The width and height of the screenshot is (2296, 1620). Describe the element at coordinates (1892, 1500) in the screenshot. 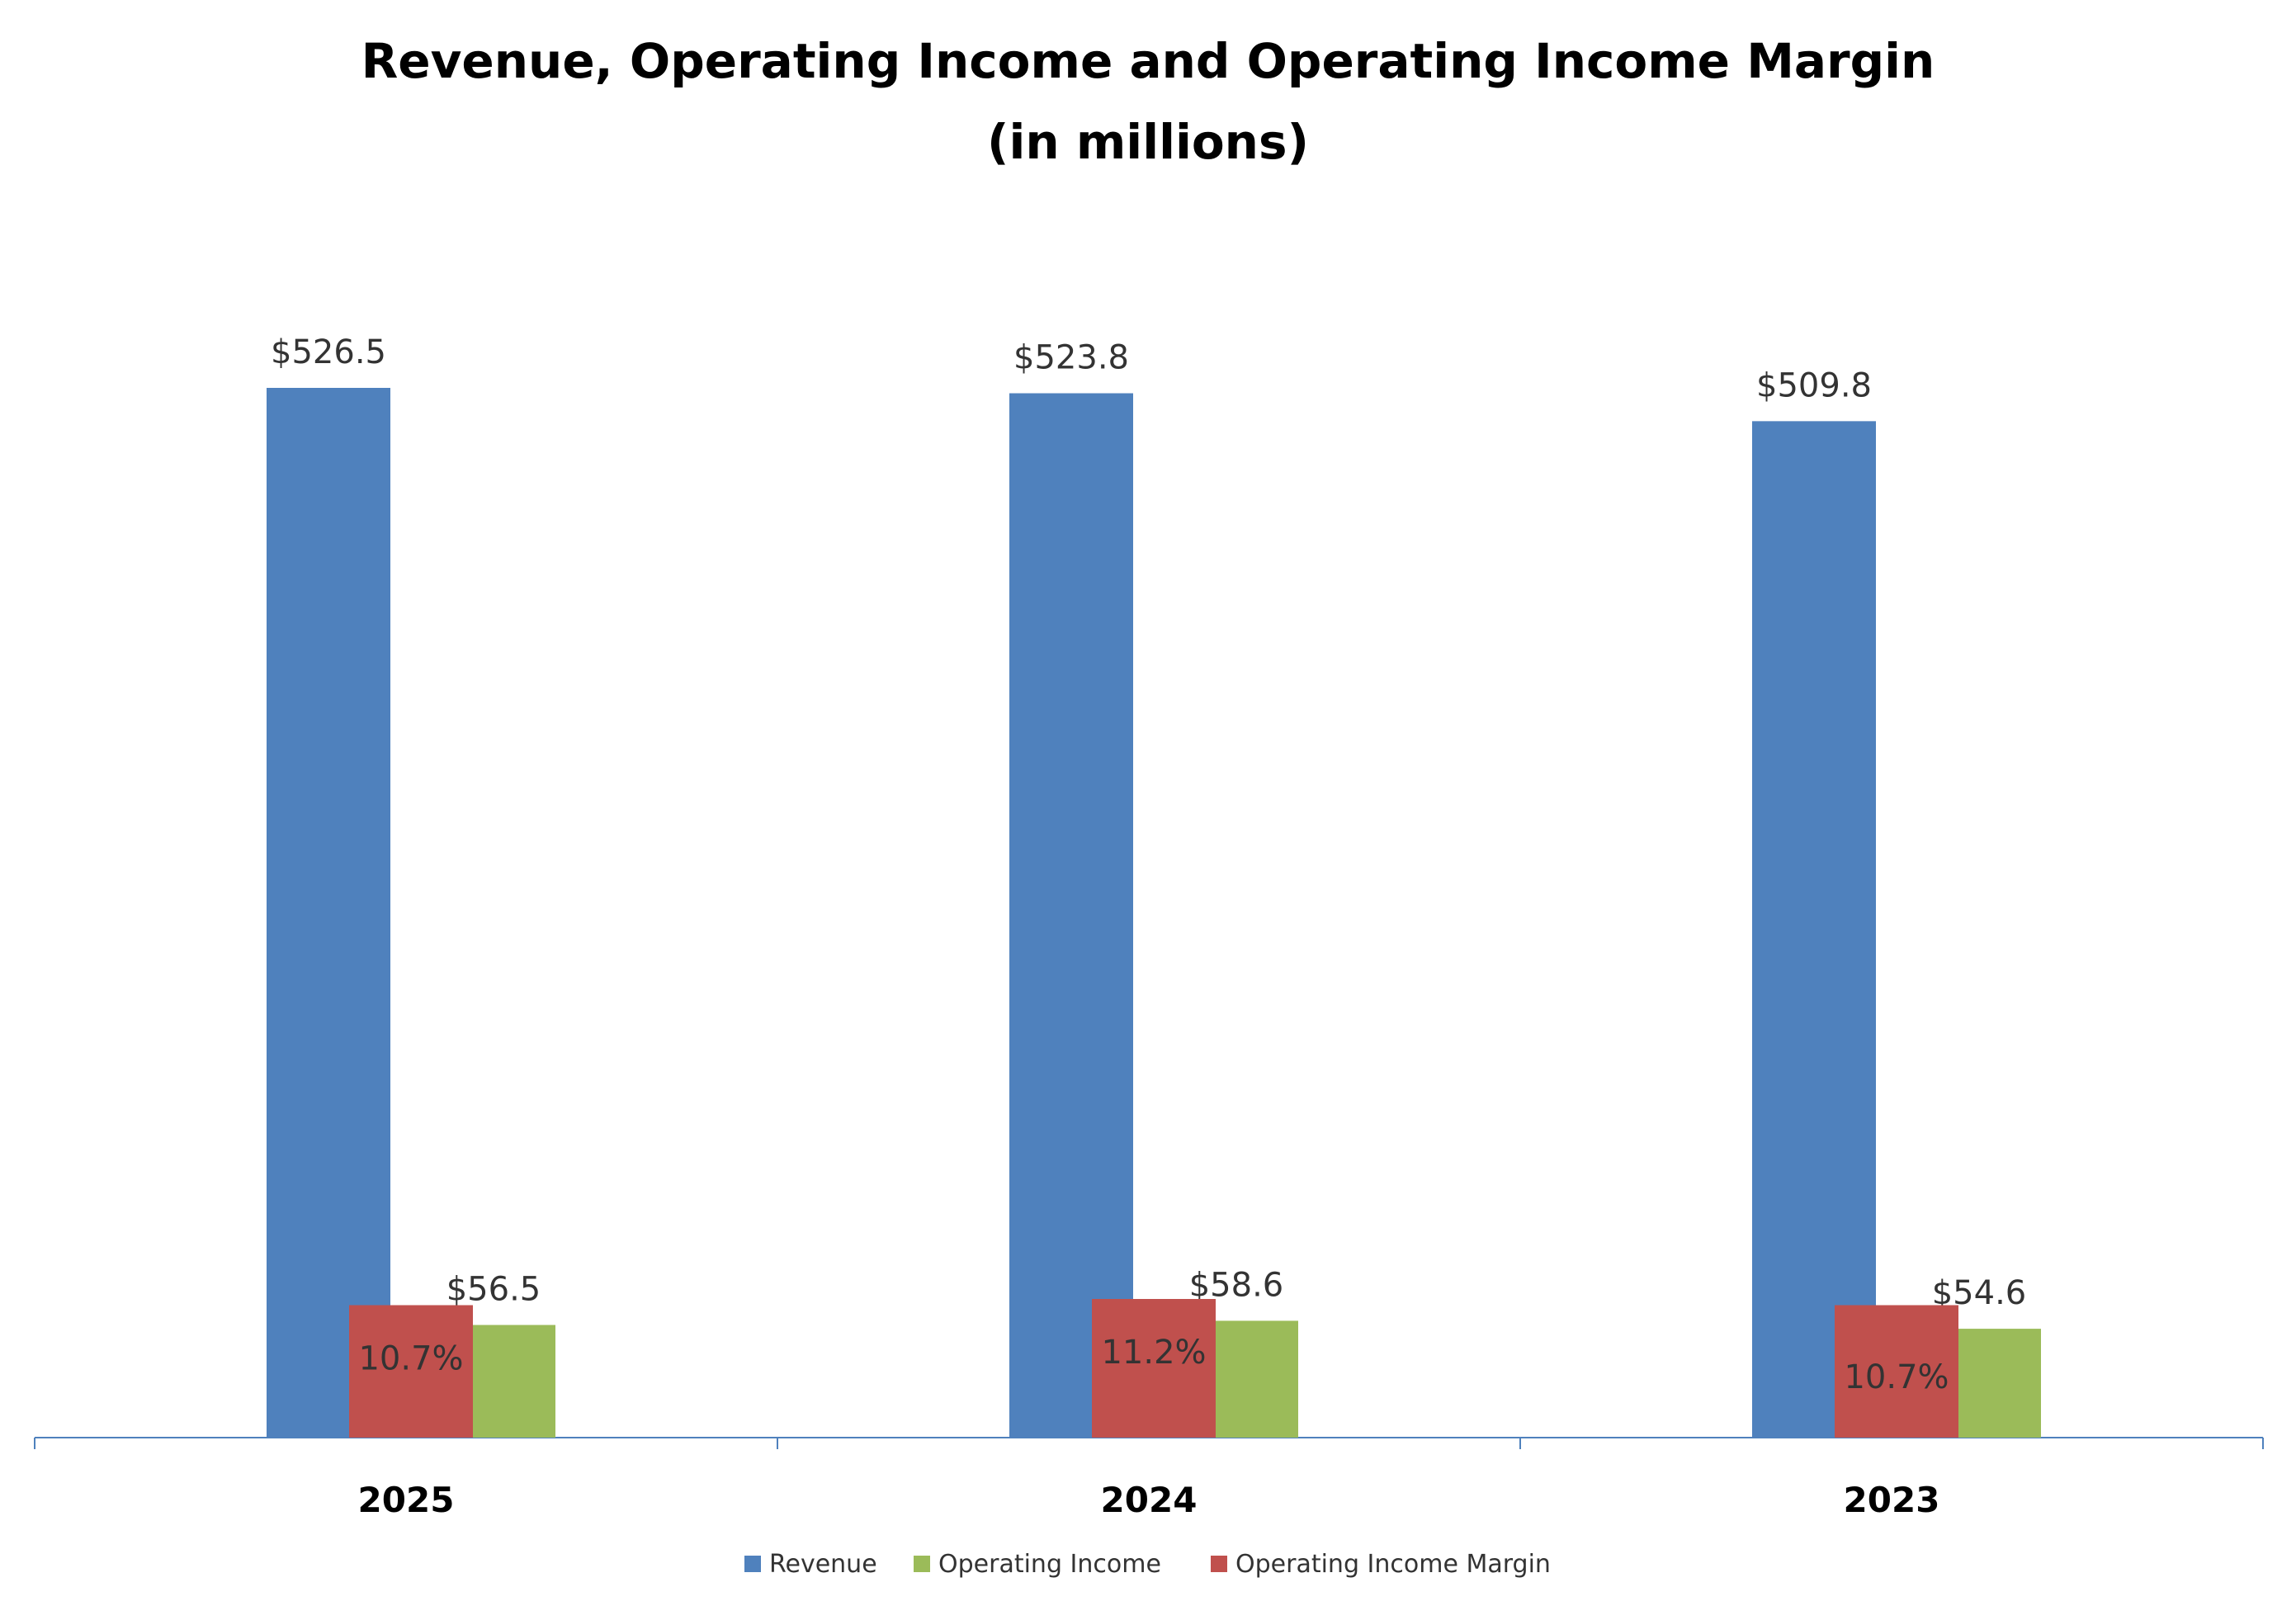

I see `category-label: 2023` at that location.